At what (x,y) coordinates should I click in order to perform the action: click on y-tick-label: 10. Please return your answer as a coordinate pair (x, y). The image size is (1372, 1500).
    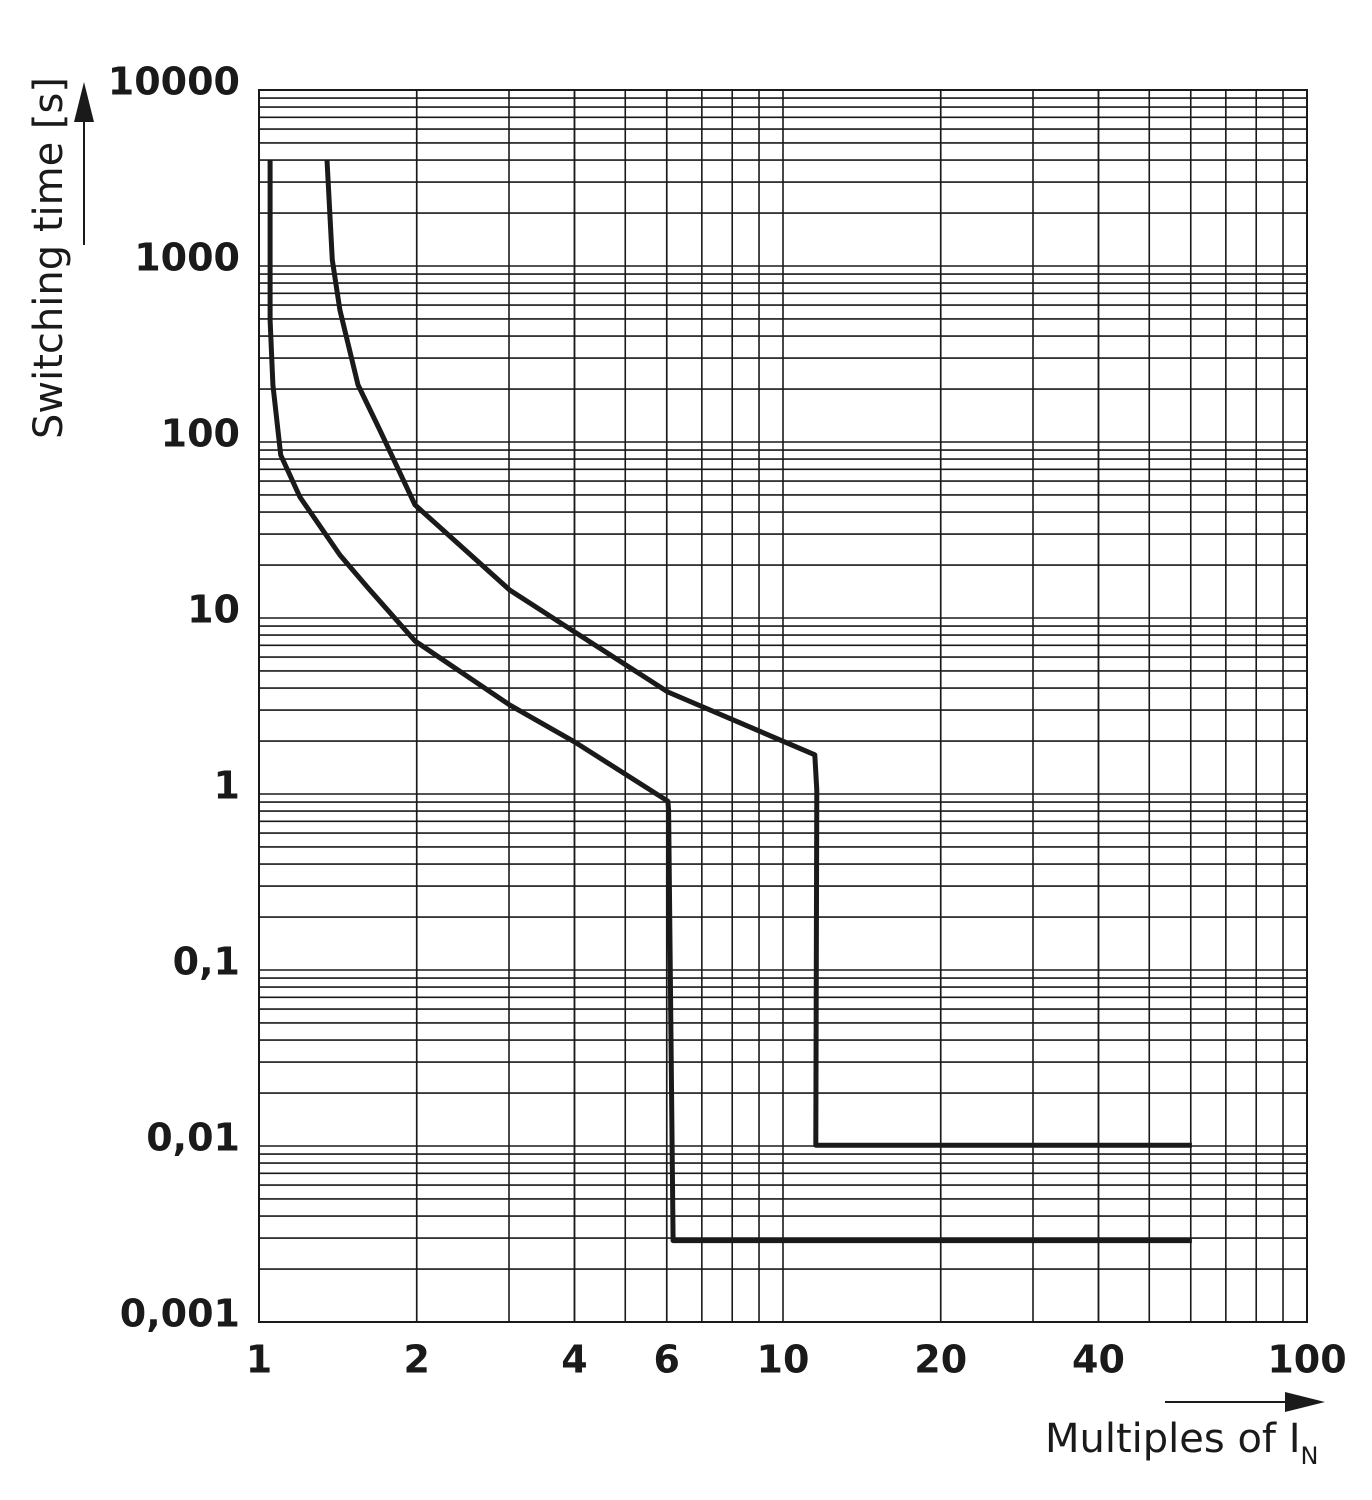
    Looking at the image, I should click on (213, 610).